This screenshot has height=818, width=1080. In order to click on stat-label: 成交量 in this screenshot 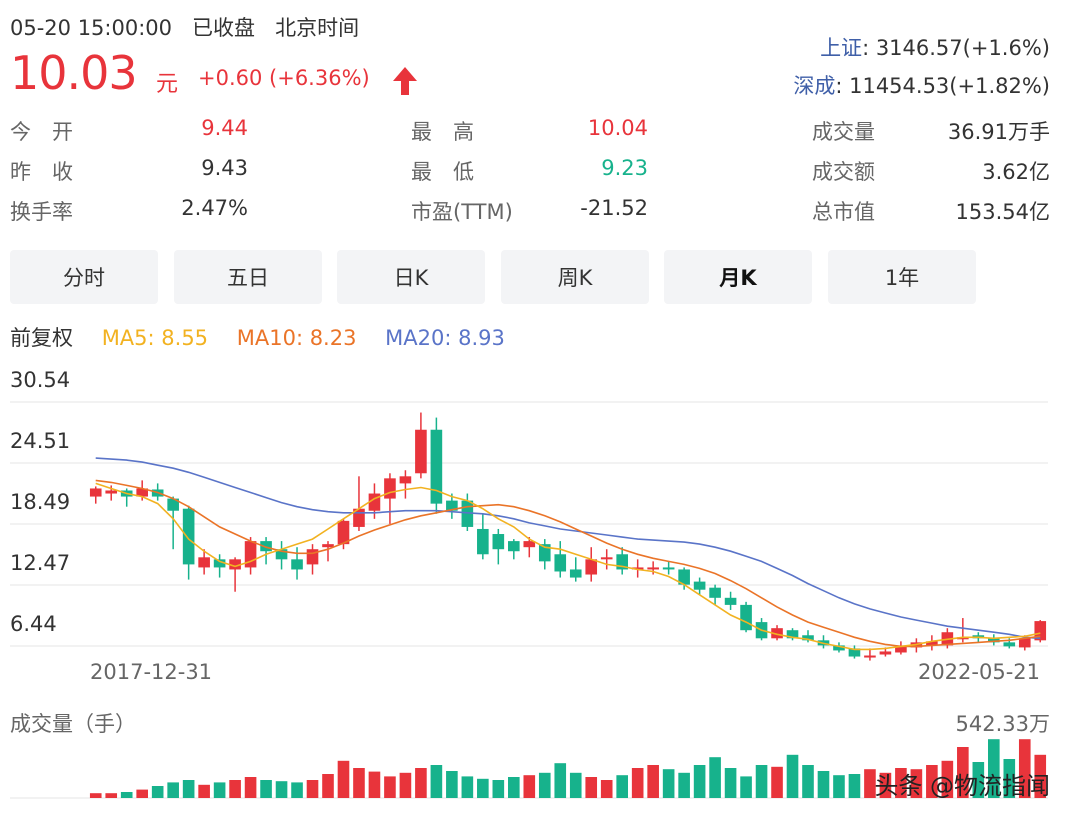, I will do `click(843, 132)`.